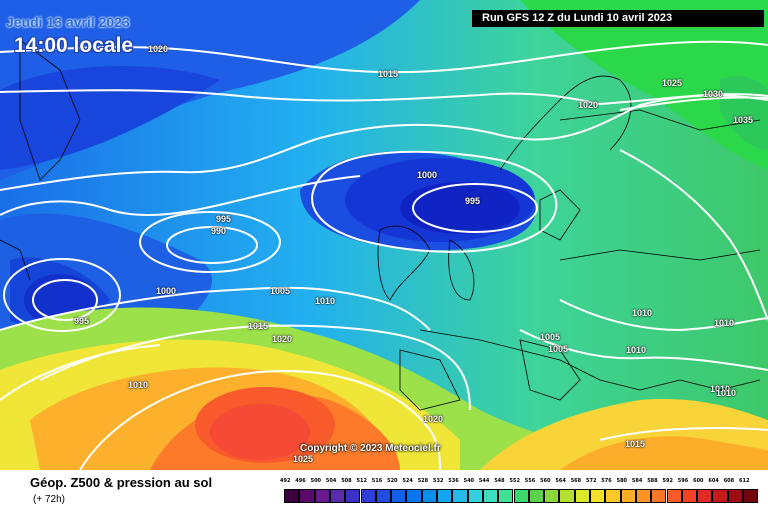  I want to click on forecast-time: 14:00 locale, so click(74, 45).